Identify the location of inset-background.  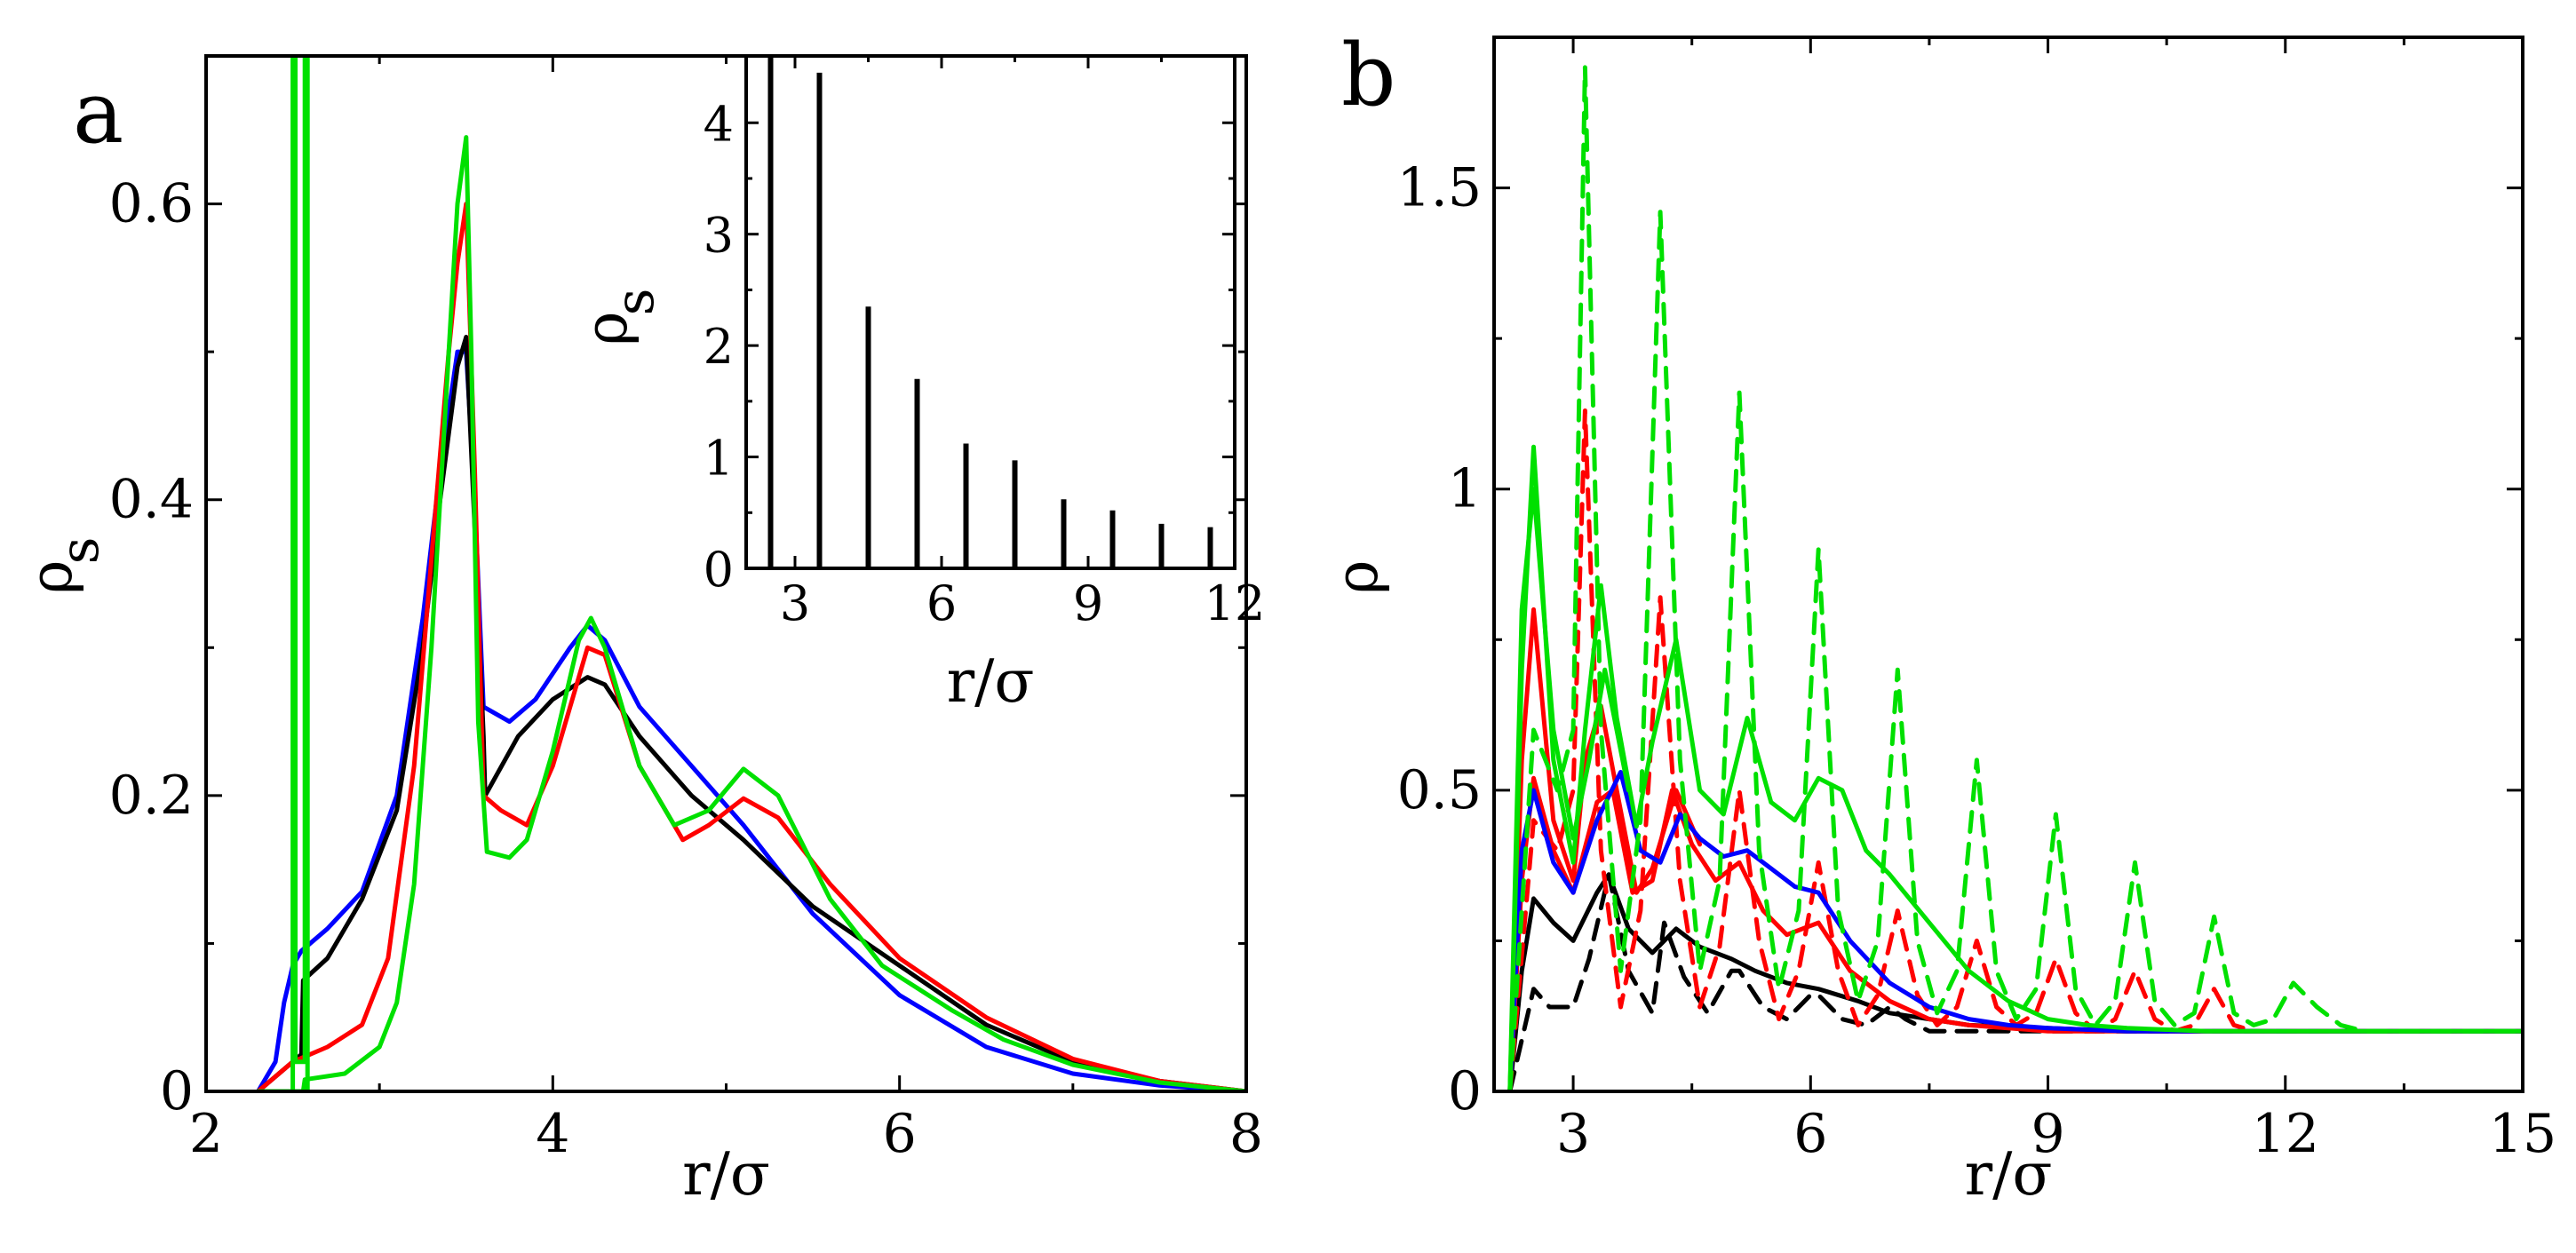
(990, 312).